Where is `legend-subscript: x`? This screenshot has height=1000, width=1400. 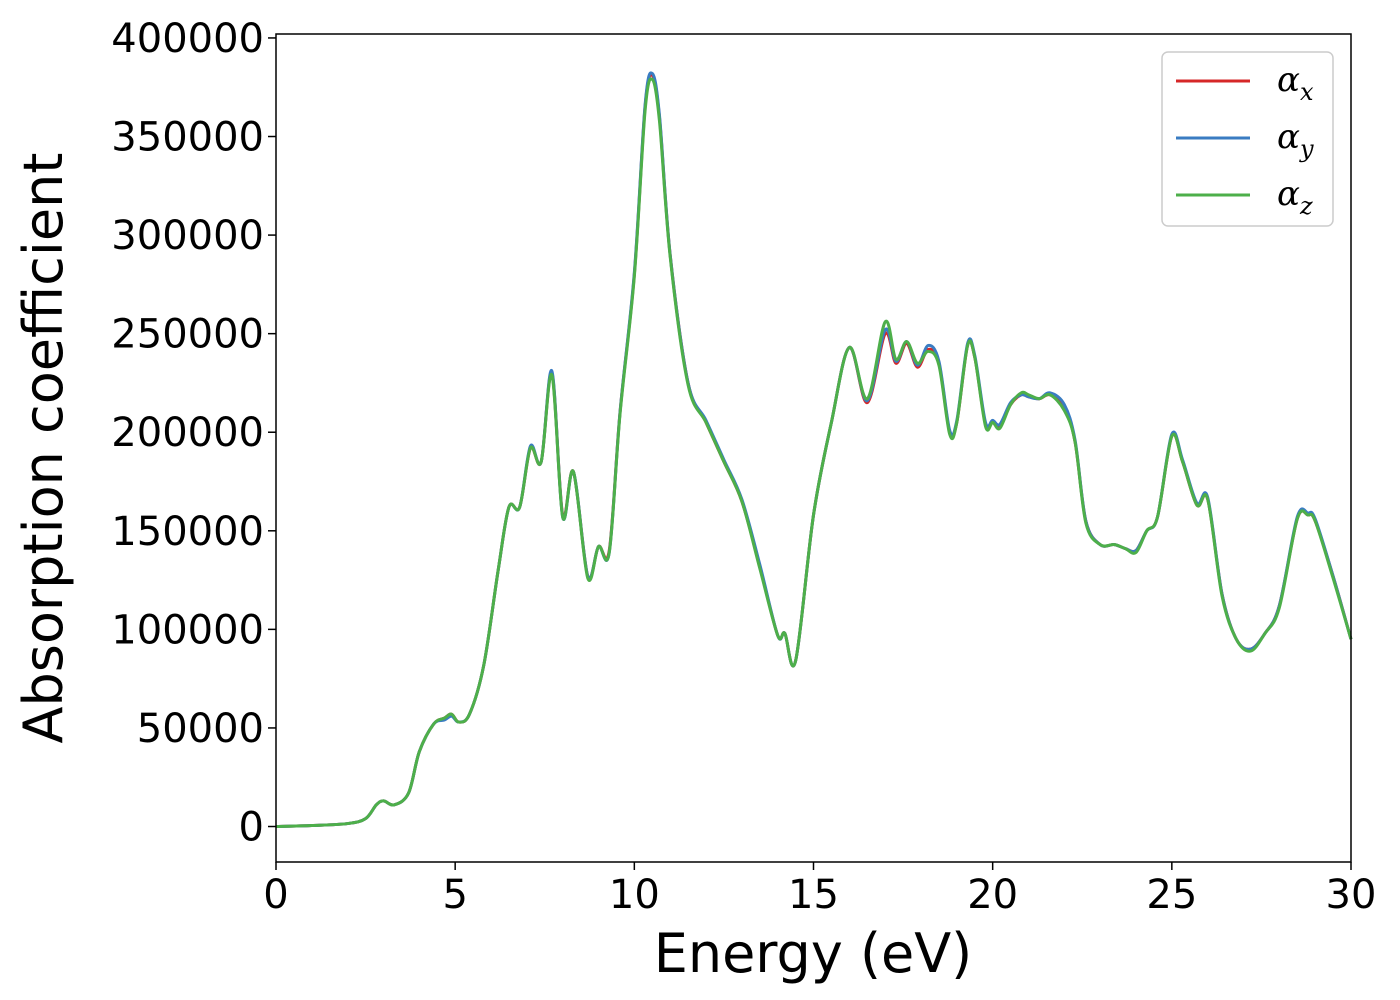
legend-subscript: x is located at coordinates (1307, 92).